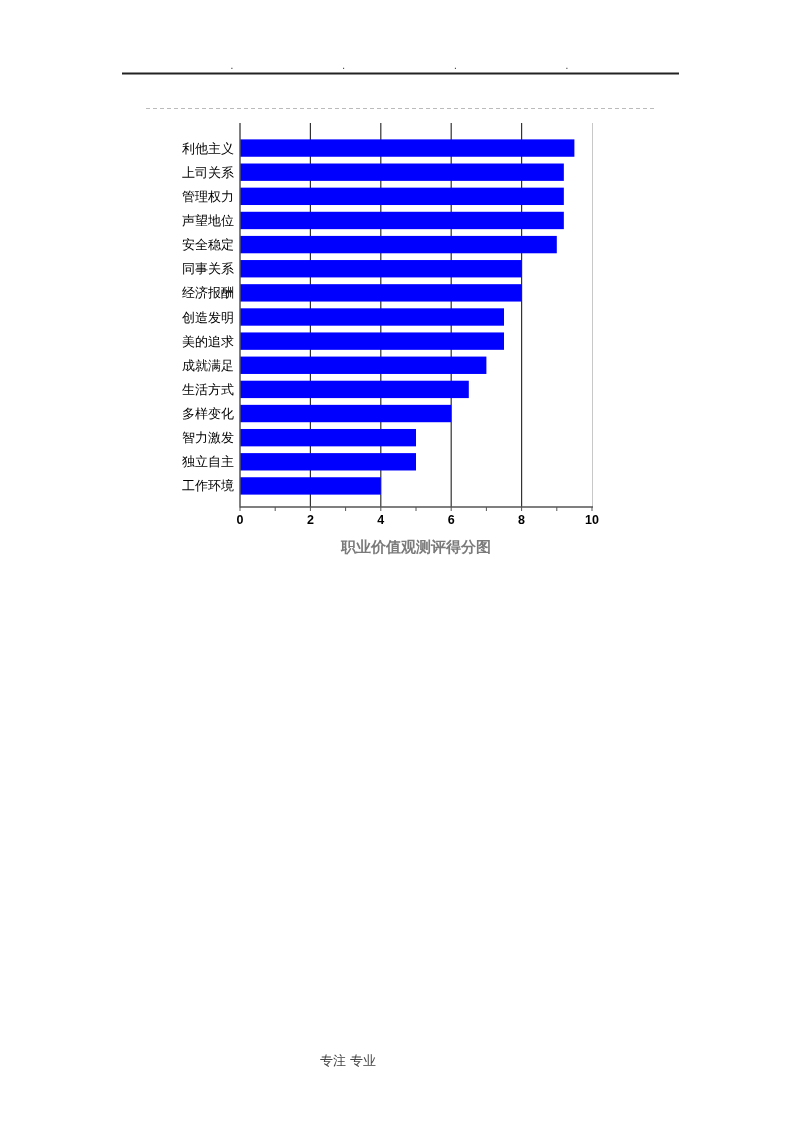 The width and height of the screenshot is (800, 1132). Describe the element at coordinates (208, 486) in the screenshot. I see `y-tick-label: 工作环境` at that location.